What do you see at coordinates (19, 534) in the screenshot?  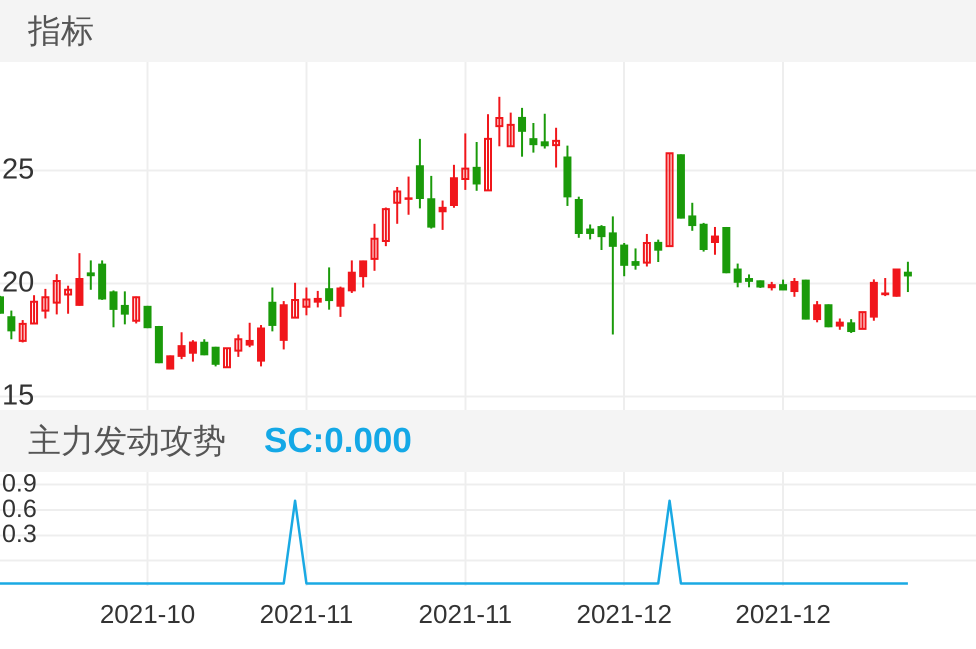 I see `y-tick-label: 0.3` at bounding box center [19, 534].